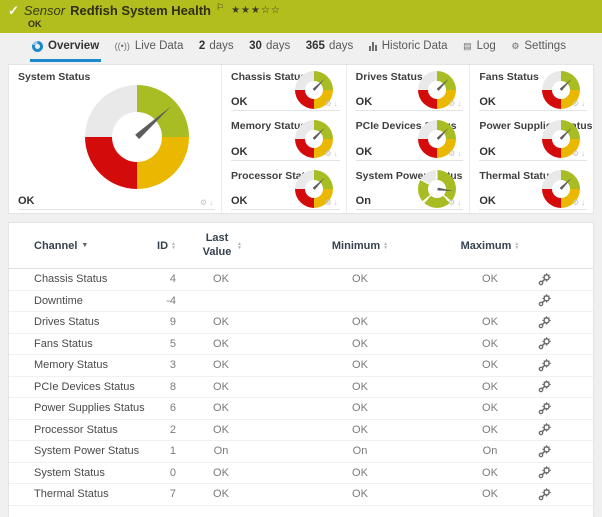 Image resolution: width=602 pixels, height=517 pixels. What do you see at coordinates (220, 7) in the screenshot?
I see `priority-flag-icon: ⚐` at bounding box center [220, 7].